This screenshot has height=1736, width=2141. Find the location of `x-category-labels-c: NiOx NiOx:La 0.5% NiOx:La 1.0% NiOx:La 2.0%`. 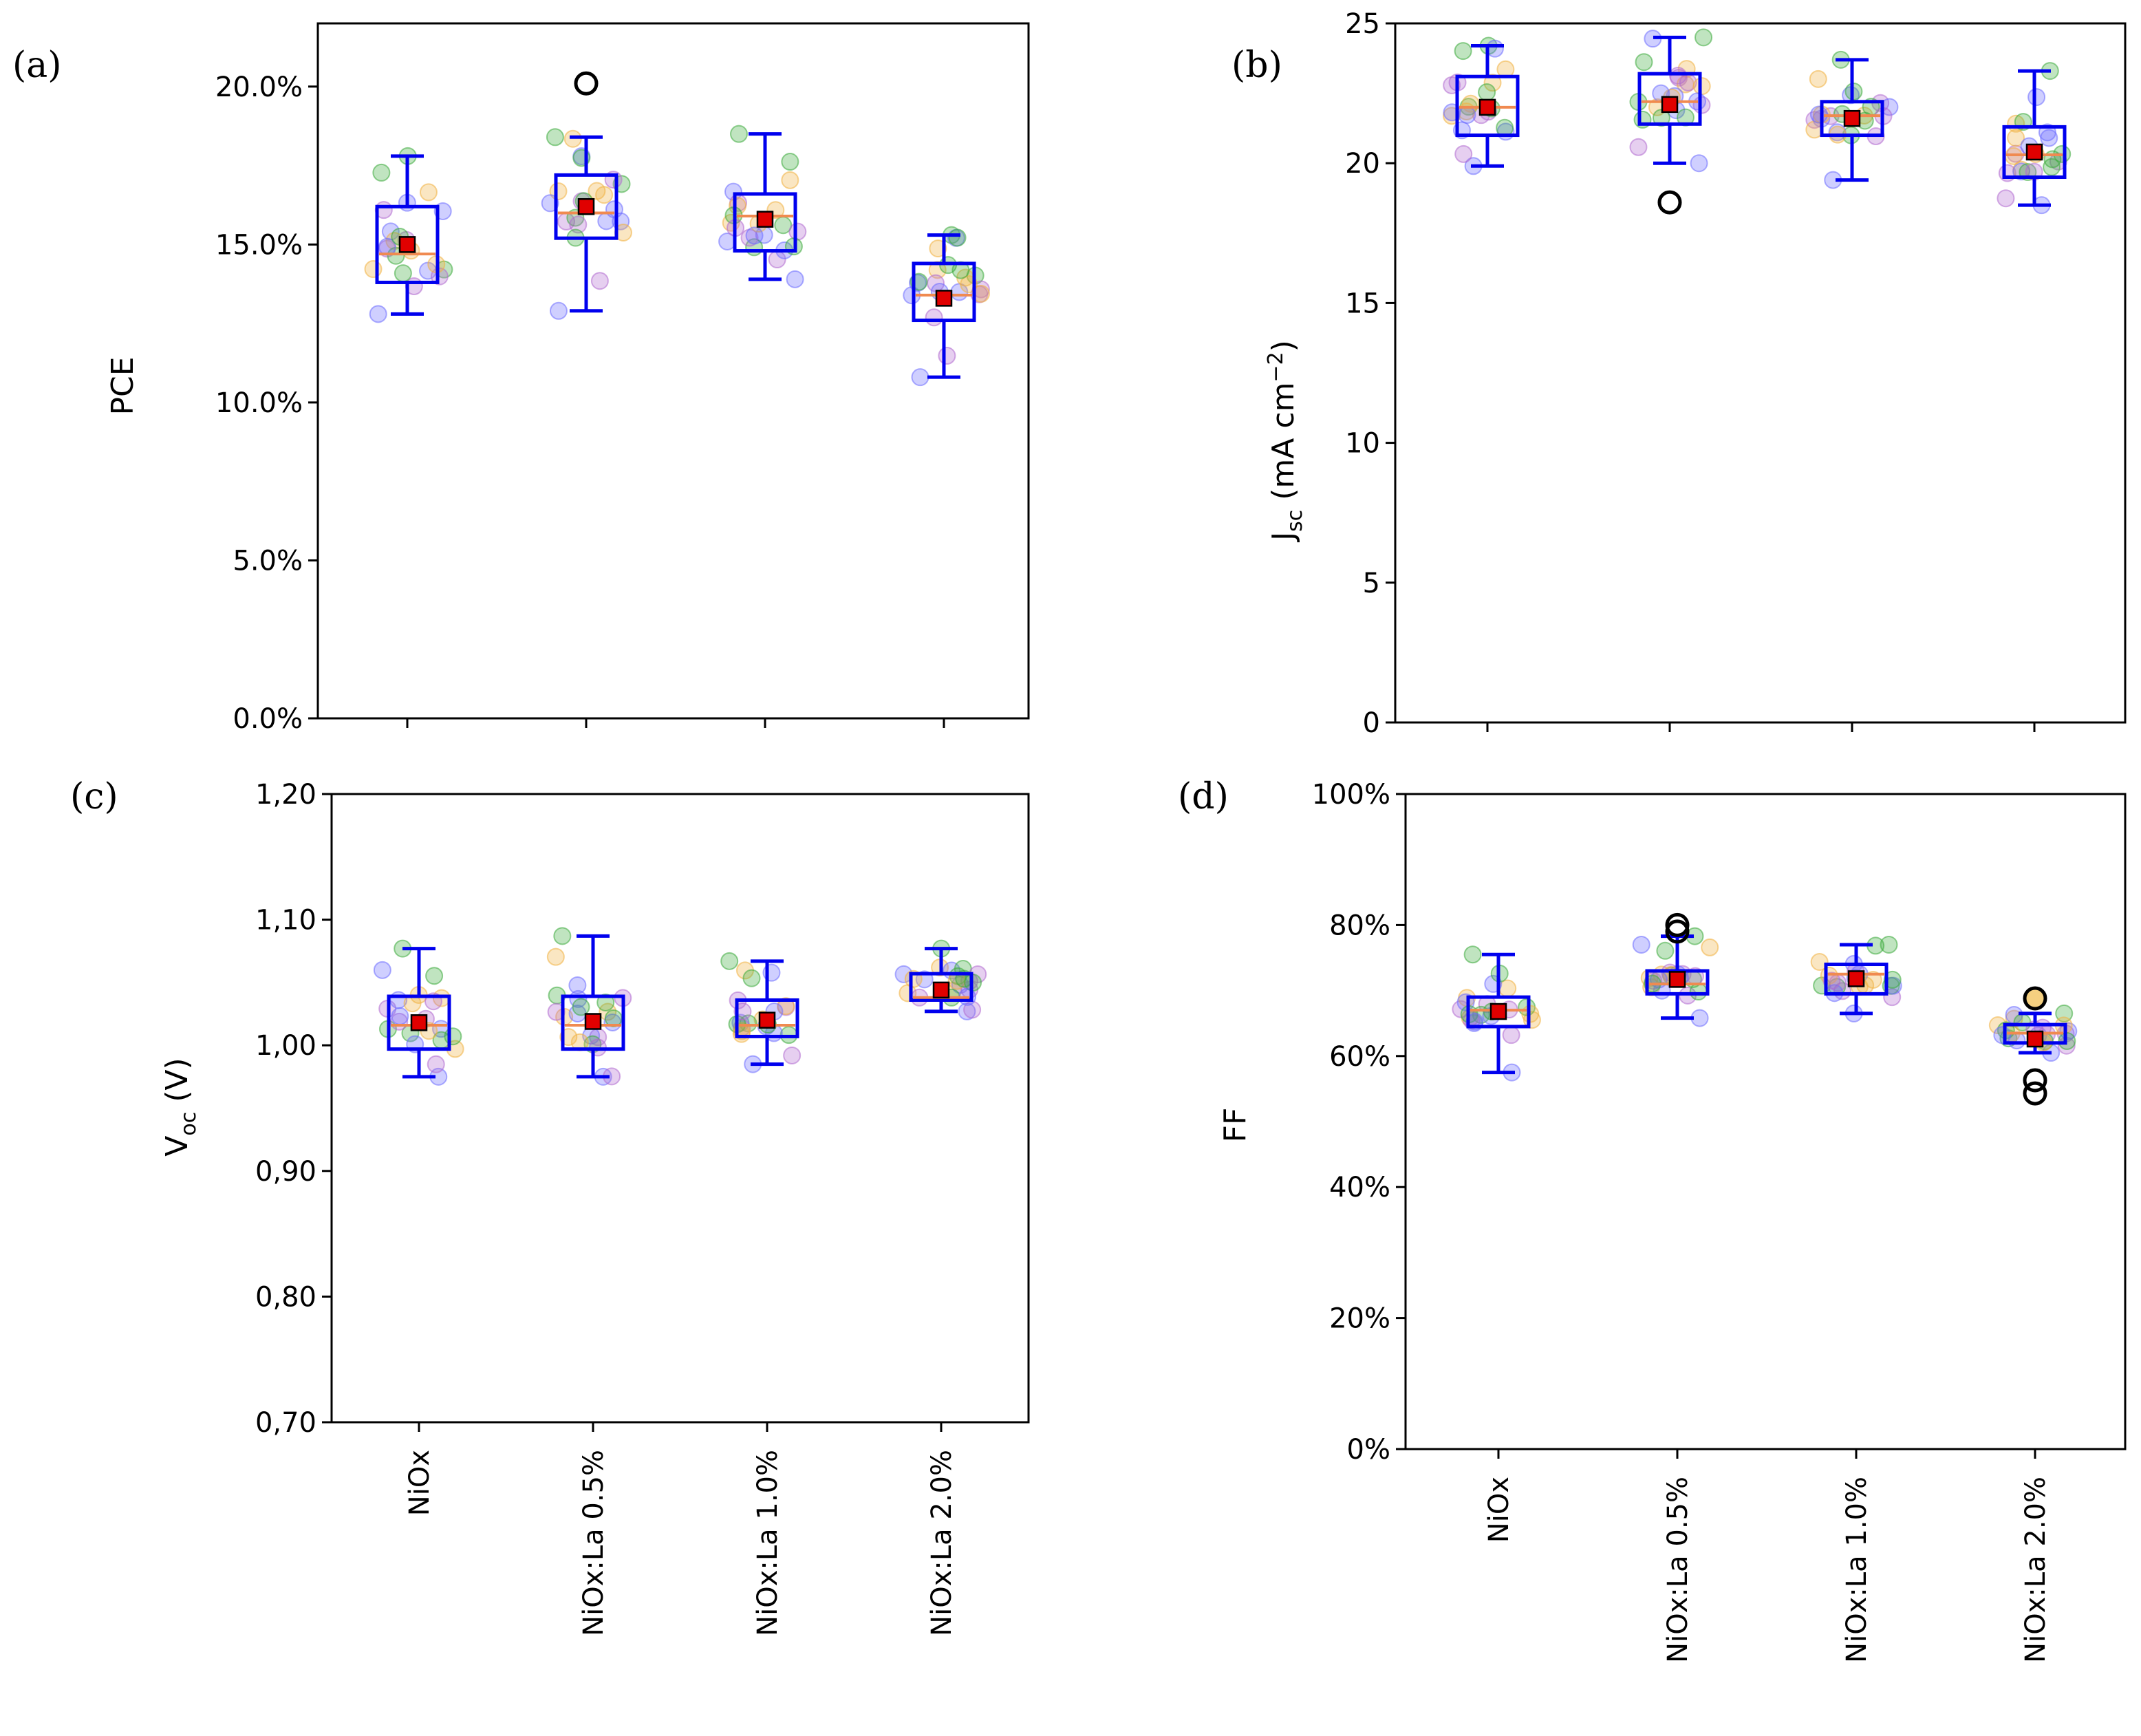

x-category-labels-c: NiOx NiOx:La 0.5% NiOx:La 1.0% NiOx:La 2.0% is located at coordinates (681, 1543).